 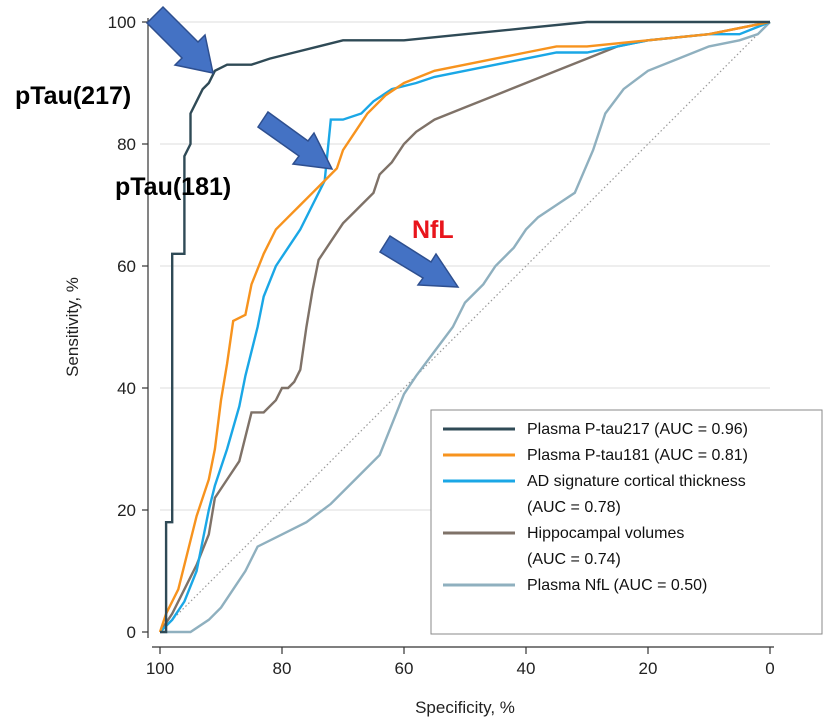 What do you see at coordinates (126, 510) in the screenshot?
I see `y-tick-label-20: 20` at bounding box center [126, 510].